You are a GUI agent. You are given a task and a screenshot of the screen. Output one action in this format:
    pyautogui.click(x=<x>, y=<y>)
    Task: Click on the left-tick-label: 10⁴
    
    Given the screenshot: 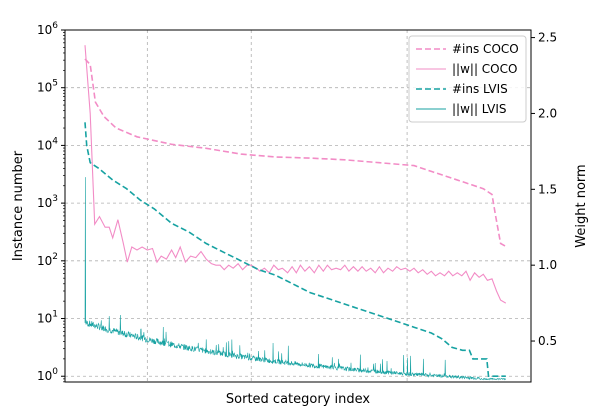 What is the action you would take?
    pyautogui.click(x=47, y=144)
    